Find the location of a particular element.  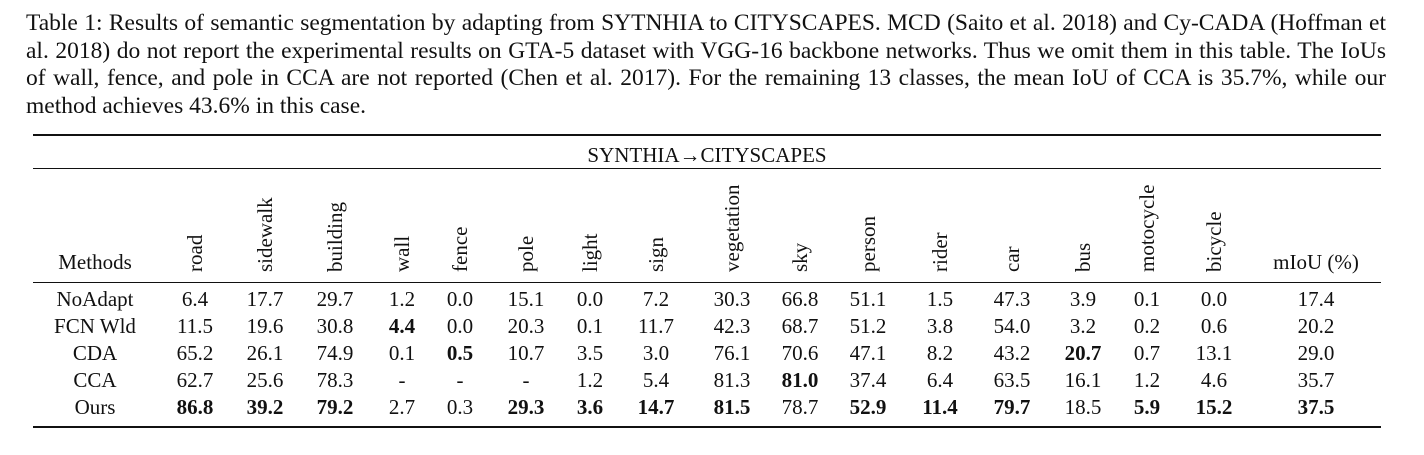

class-header-label: bicycle is located at coordinates (1214, 241).